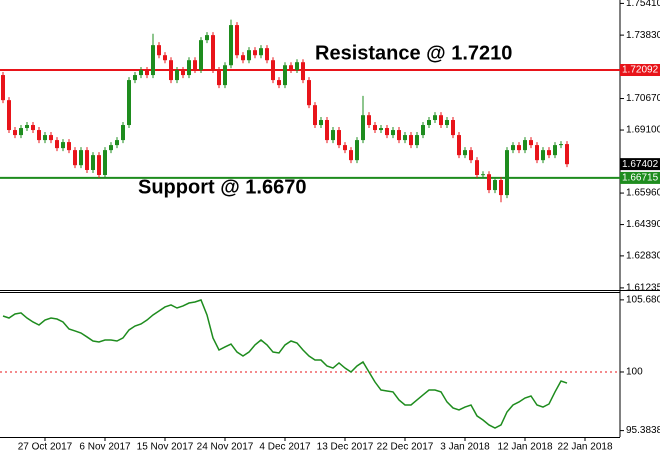 The image size is (660, 460). What do you see at coordinates (45, 447) in the screenshot?
I see `x-tick-label: 27 Oct 2017` at bounding box center [45, 447].